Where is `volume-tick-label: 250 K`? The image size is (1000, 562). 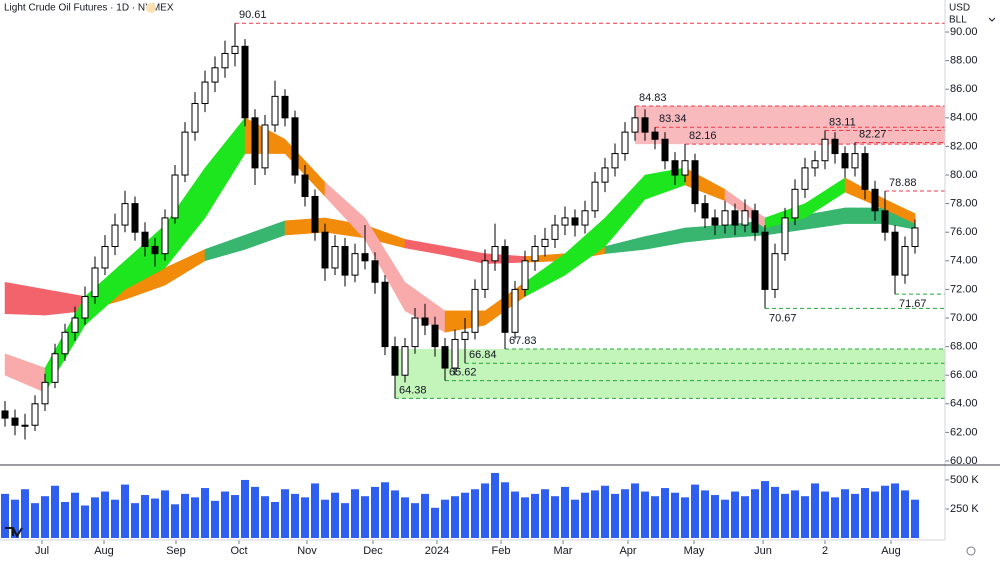
volume-tick-label: 250 K is located at coordinates (964, 509).